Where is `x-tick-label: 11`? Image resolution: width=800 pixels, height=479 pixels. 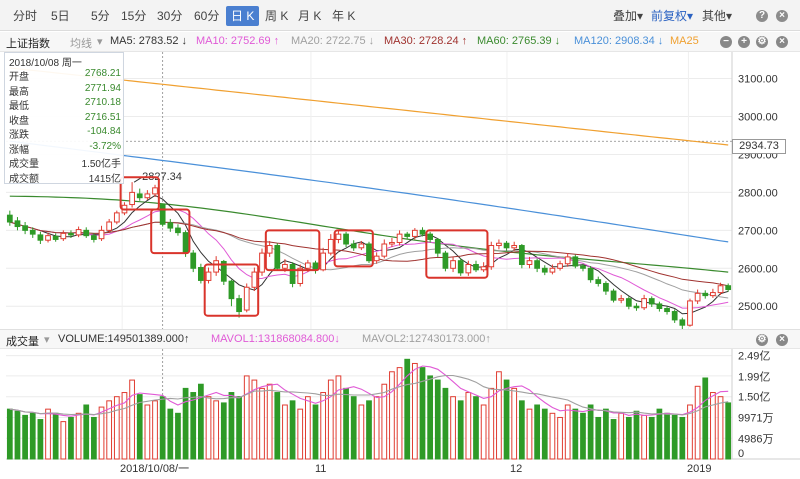
x-tick-label: 11 is located at coordinates (320, 469).